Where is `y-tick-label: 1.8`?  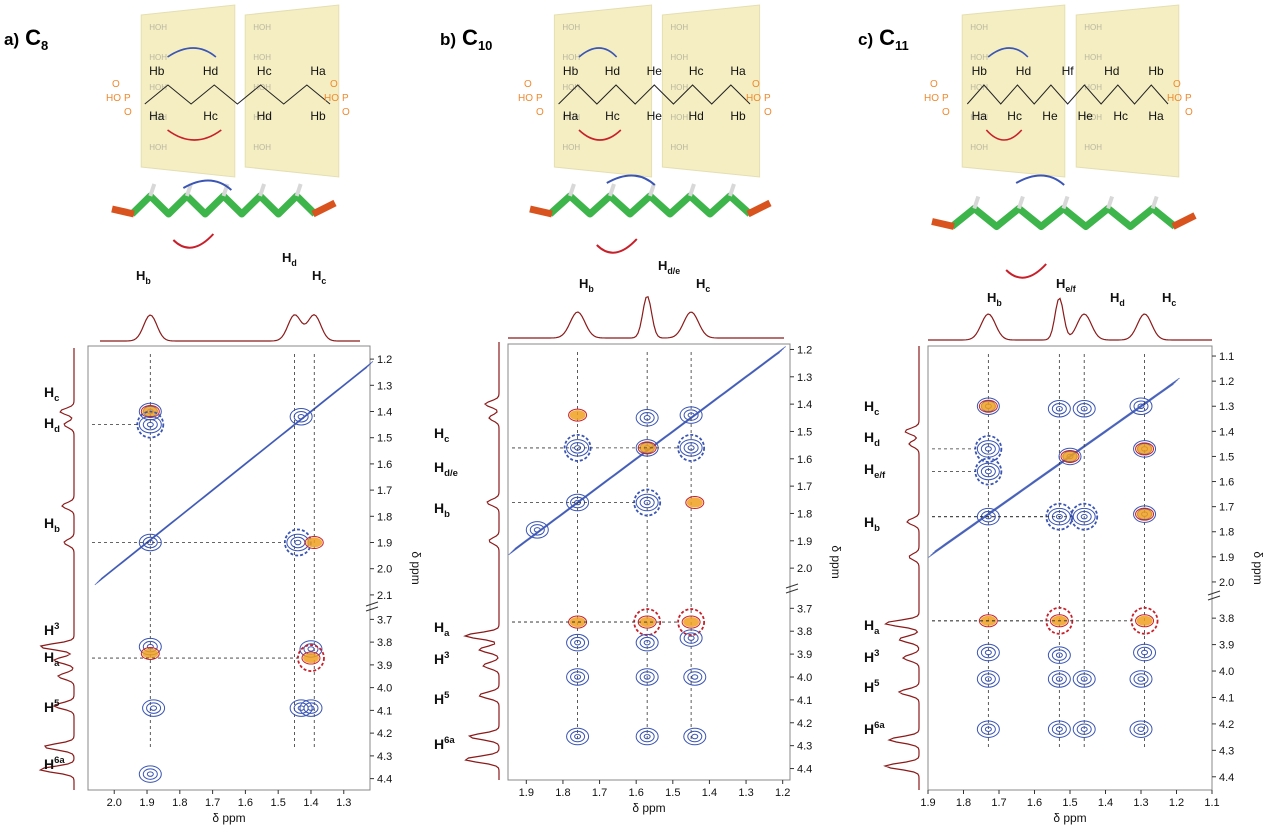
y-tick-label: 1.8 is located at coordinates (384, 517).